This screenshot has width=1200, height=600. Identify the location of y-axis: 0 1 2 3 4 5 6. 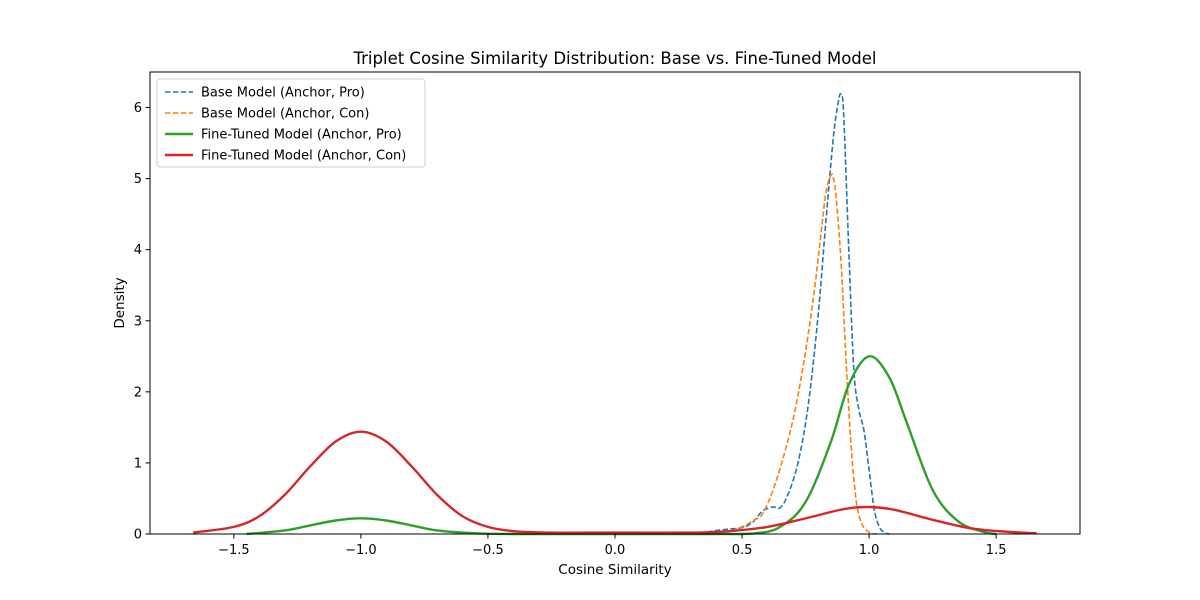
(142, 322).